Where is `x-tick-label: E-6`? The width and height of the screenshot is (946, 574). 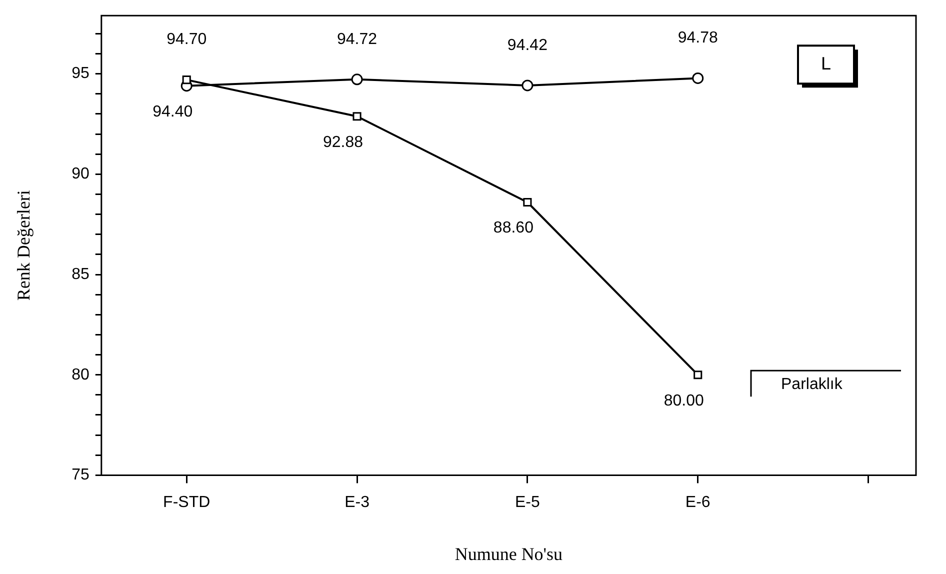
x-tick-label: E-6 is located at coordinates (697, 503).